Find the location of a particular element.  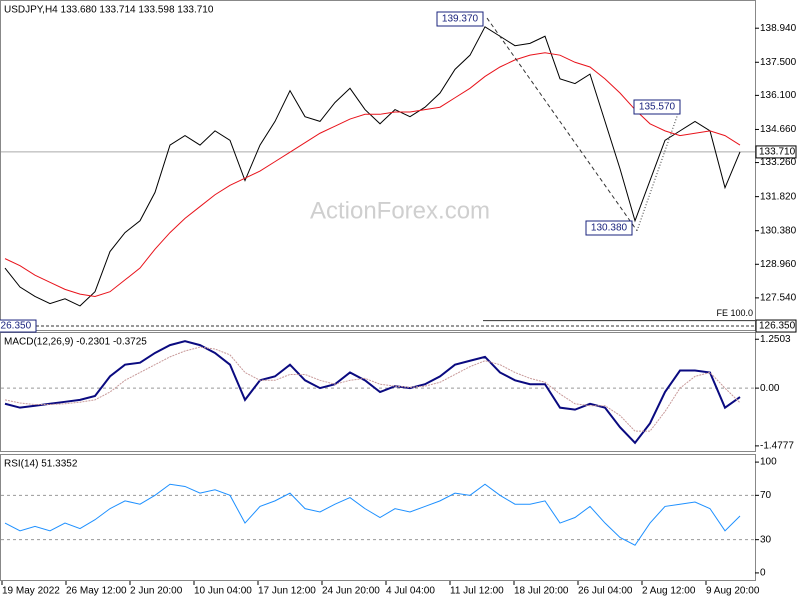

panel-title: MACD(12,26,9) -0.2301 -0.3725 is located at coordinates (75, 342).